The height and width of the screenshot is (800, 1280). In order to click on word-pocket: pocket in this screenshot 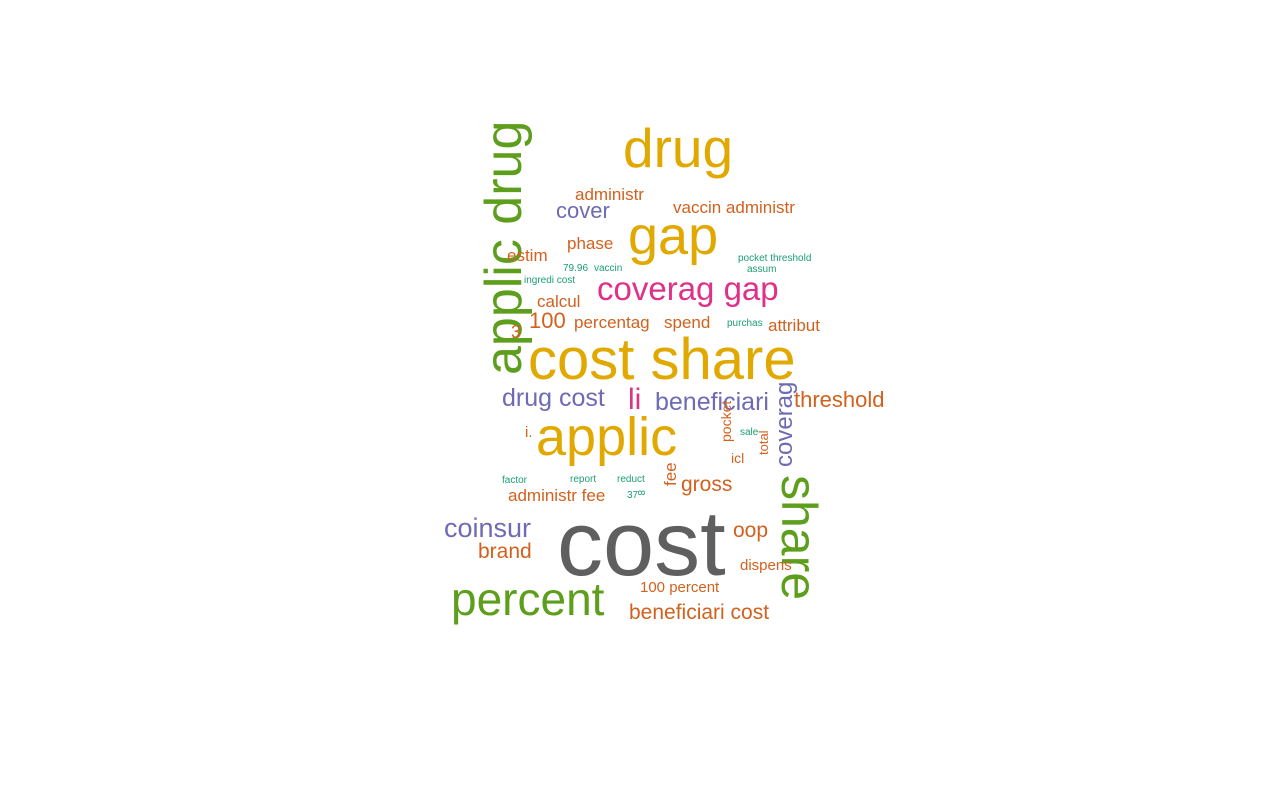, I will do `click(726, 421)`.